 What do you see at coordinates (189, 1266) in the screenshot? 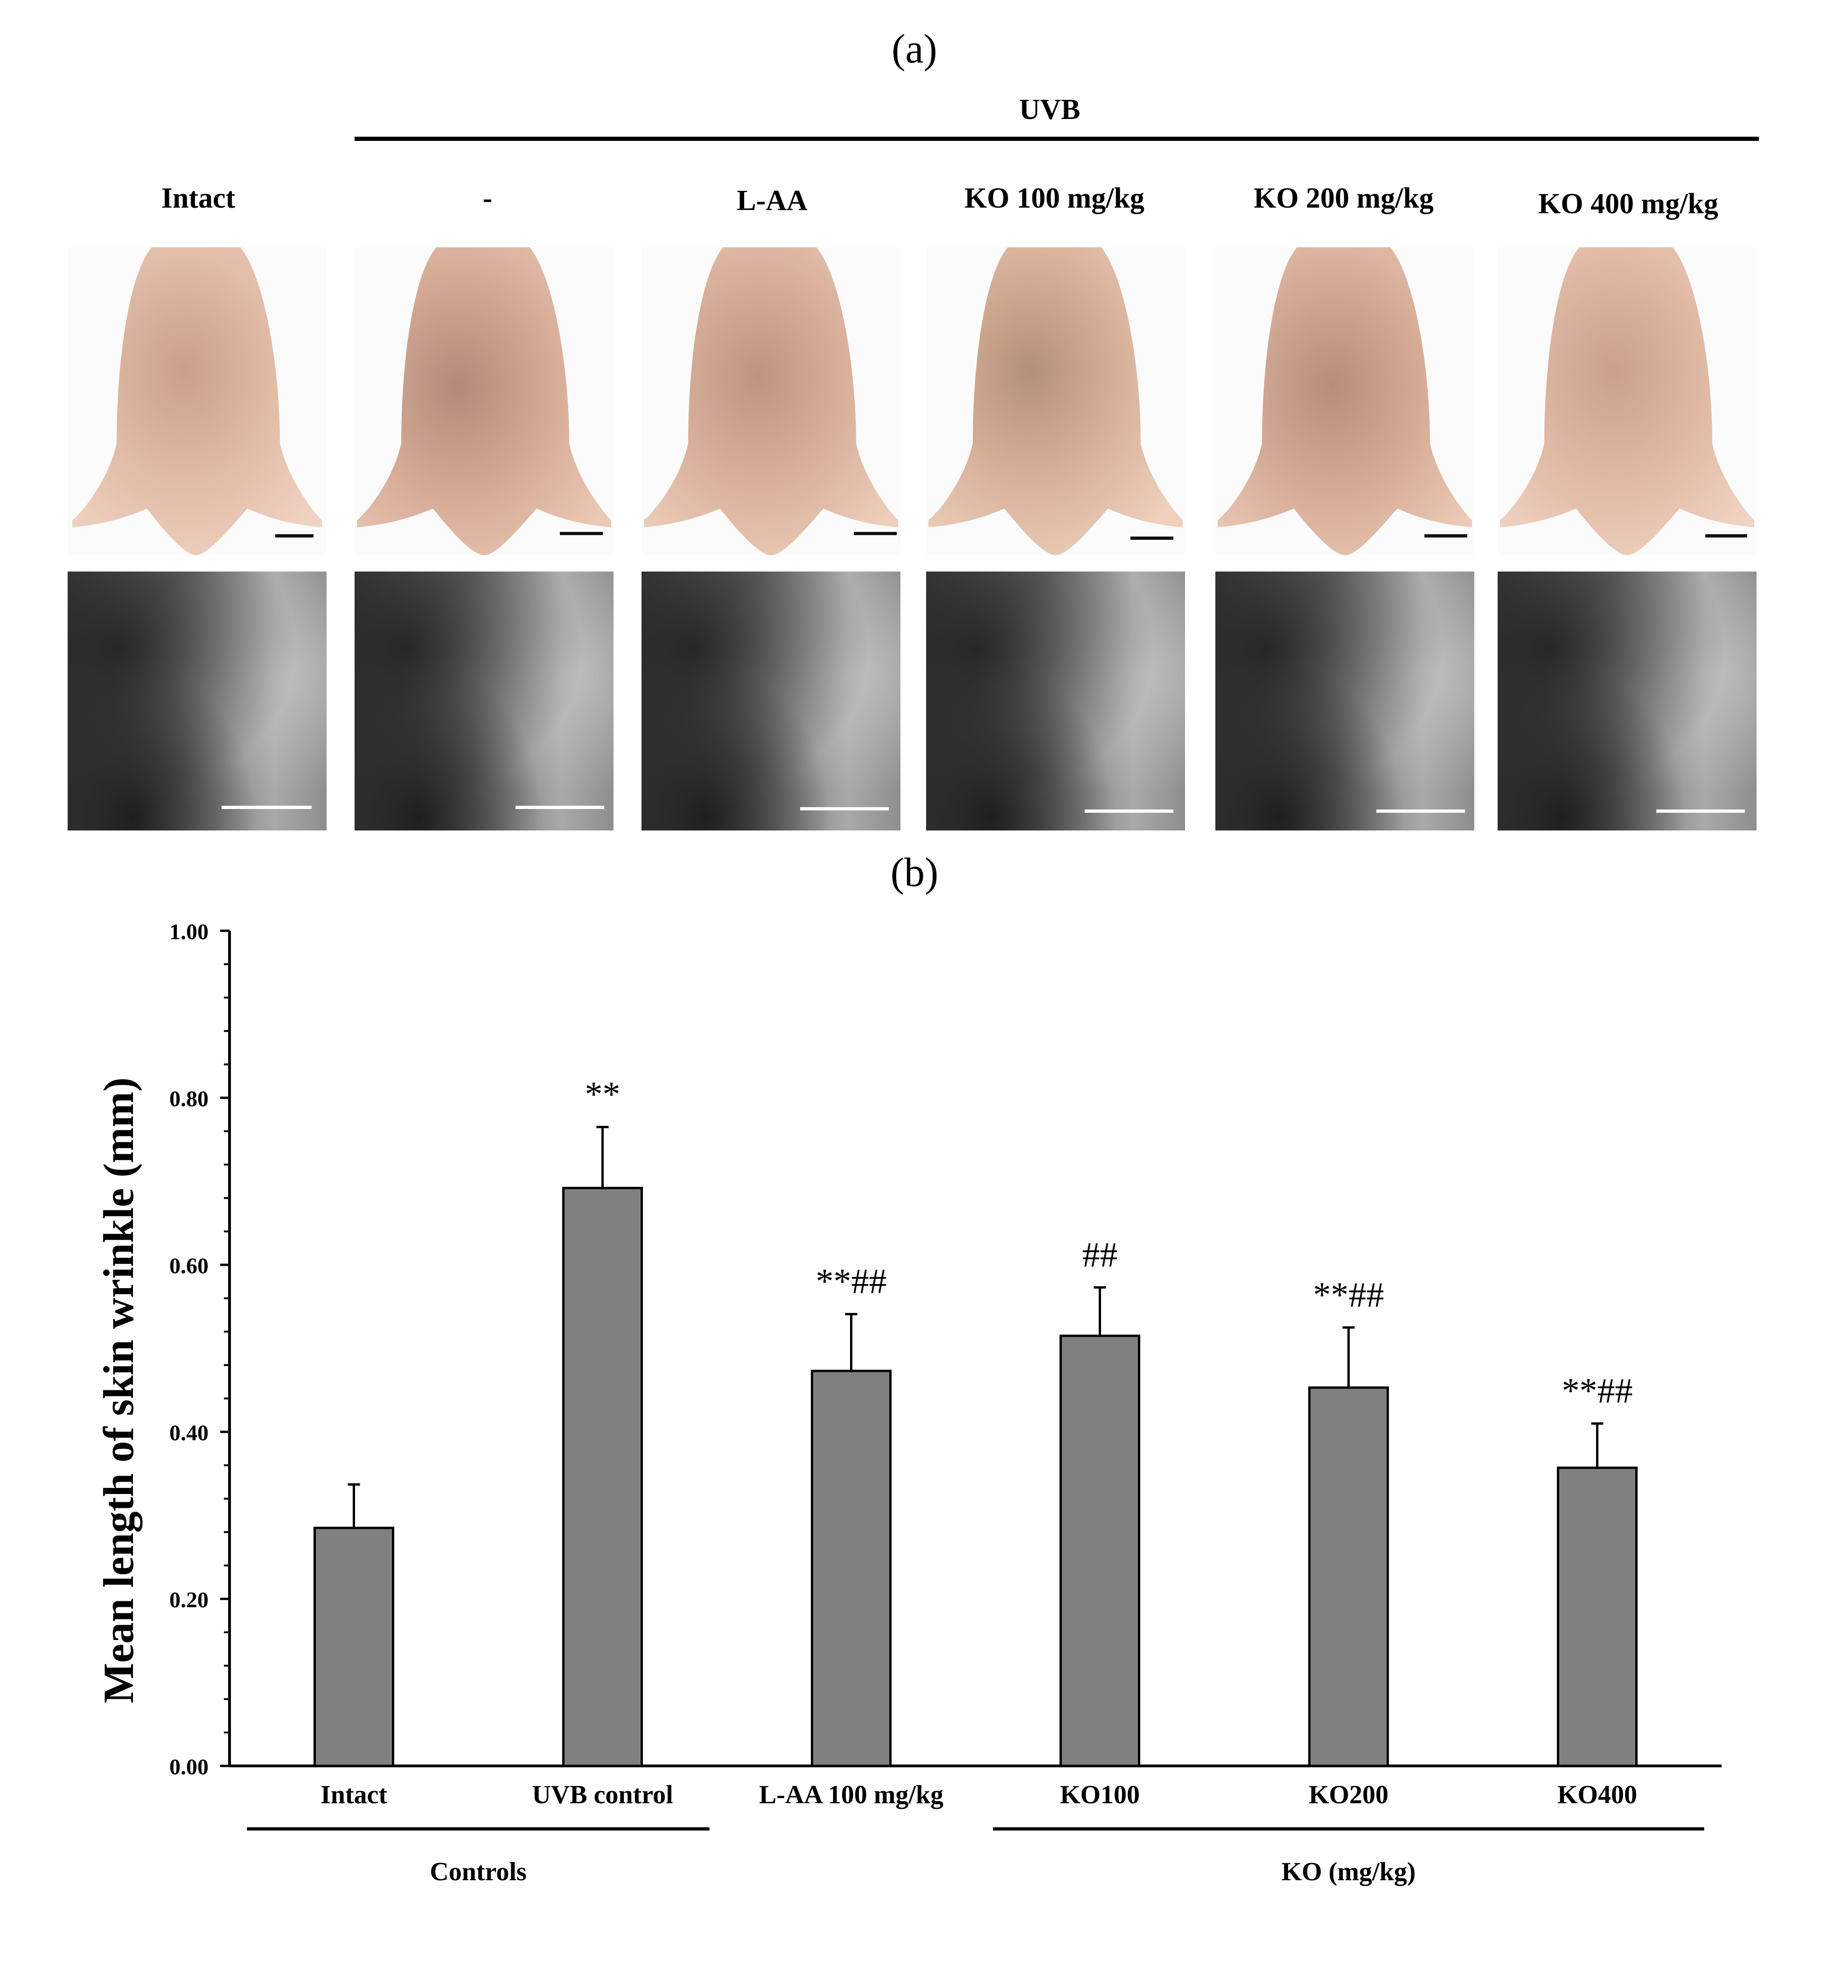
I see `y-tick-label: 0.60` at bounding box center [189, 1266].